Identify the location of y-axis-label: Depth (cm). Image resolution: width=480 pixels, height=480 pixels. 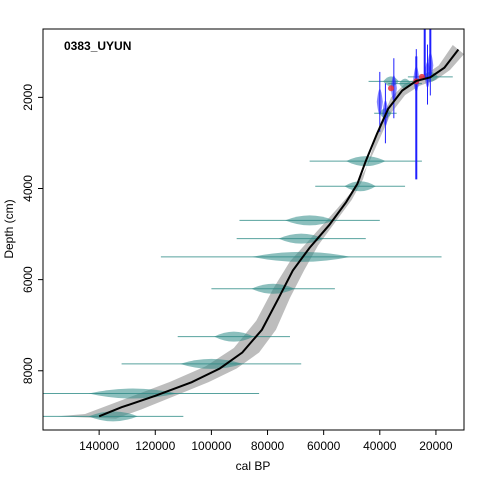
(9, 228).